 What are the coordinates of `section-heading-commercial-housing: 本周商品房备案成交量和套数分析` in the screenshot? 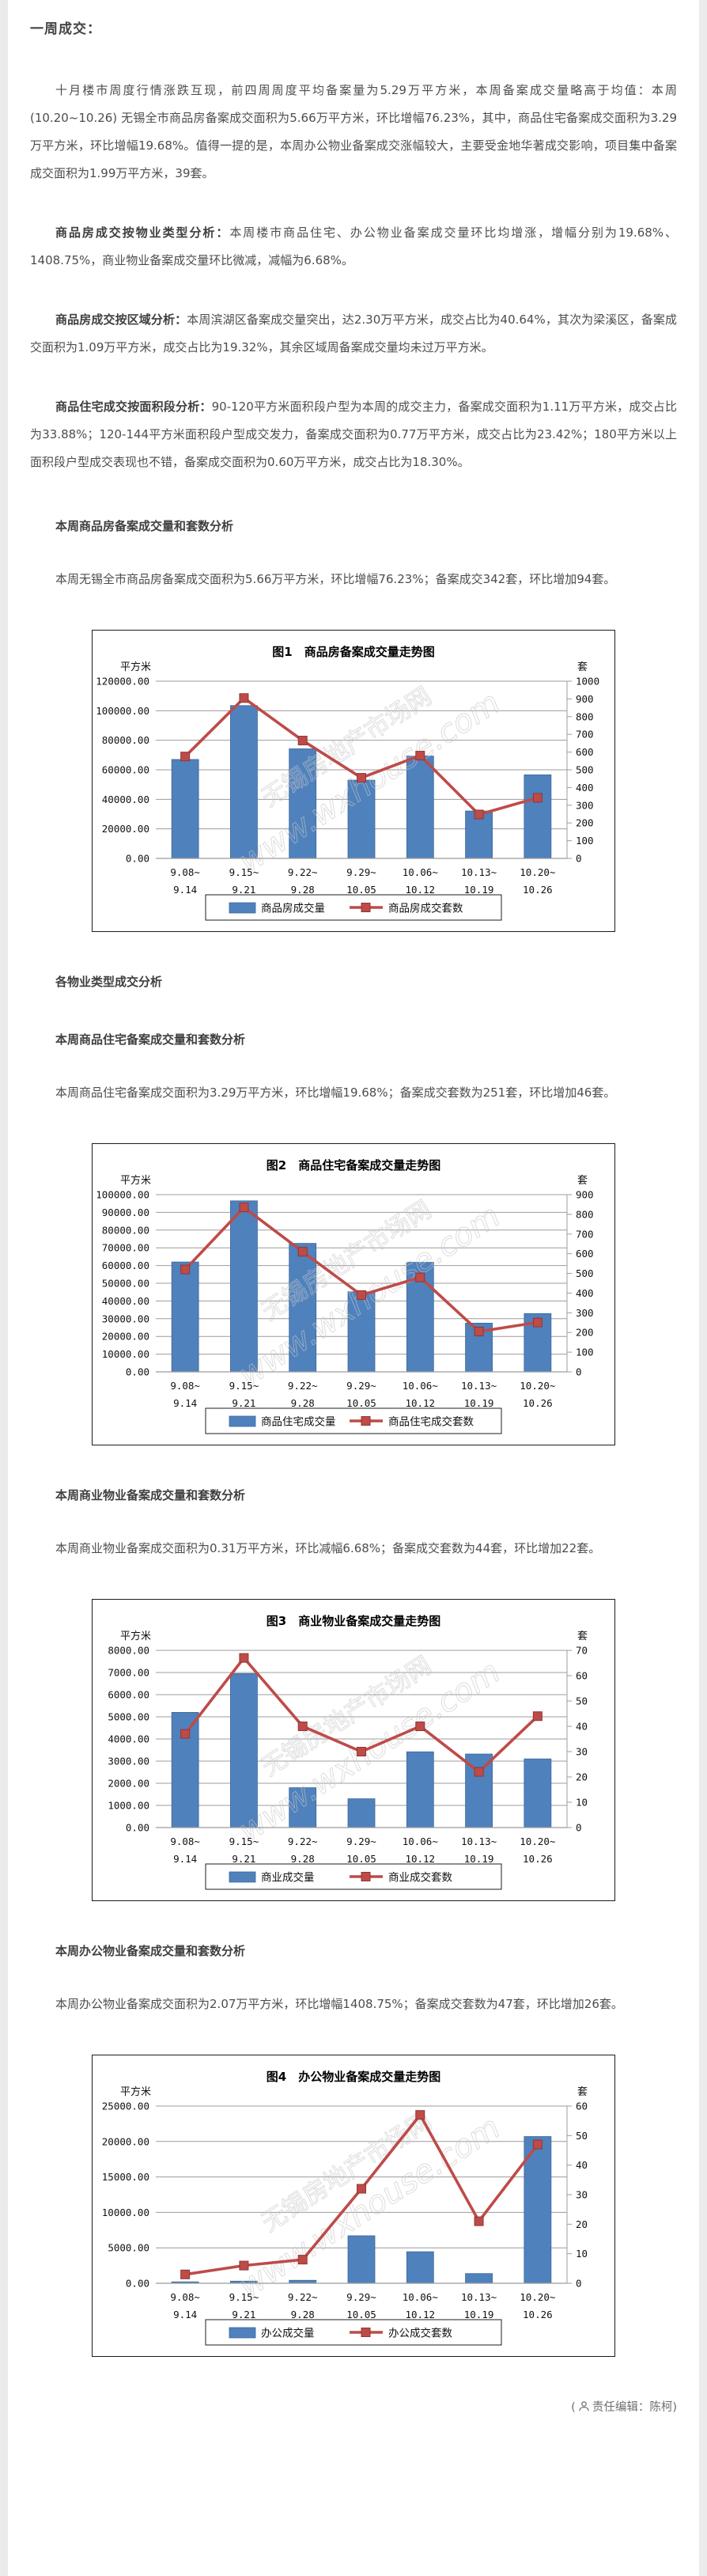 It's located at (144, 526).